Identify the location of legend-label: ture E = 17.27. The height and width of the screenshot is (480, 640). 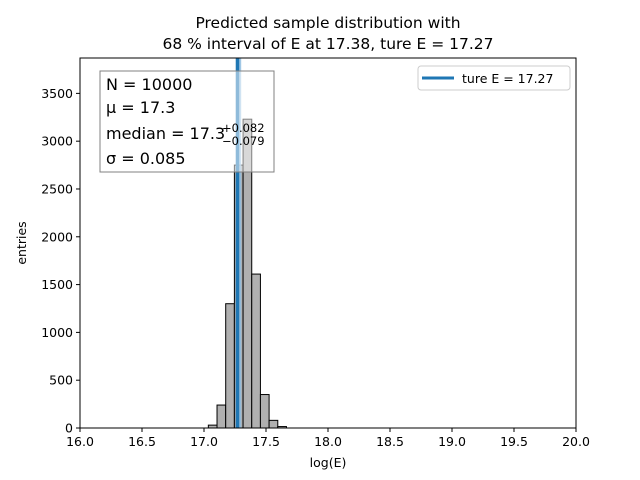
(507, 78).